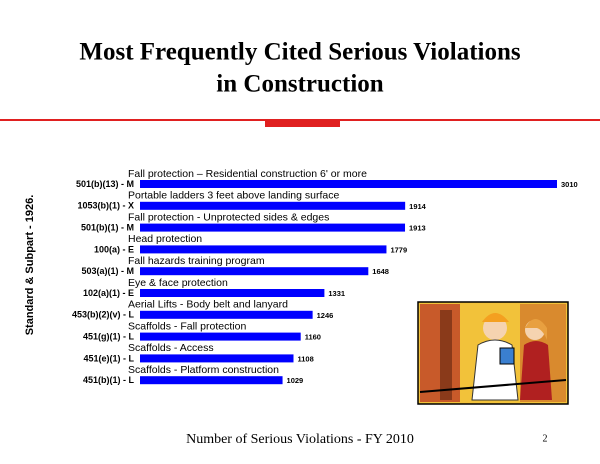 The width and height of the screenshot is (600, 464). I want to click on category-label: 453(b)(2)(v) - L, so click(103, 315).